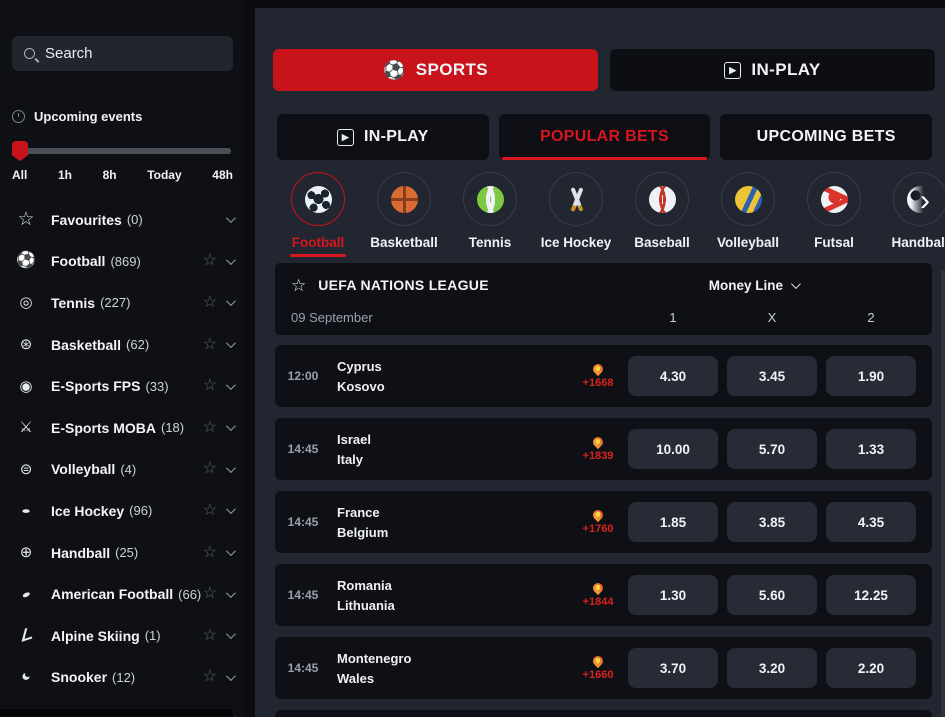 The width and height of the screenshot is (945, 717). I want to click on carousel-sport-label: Baseball, so click(662, 242).